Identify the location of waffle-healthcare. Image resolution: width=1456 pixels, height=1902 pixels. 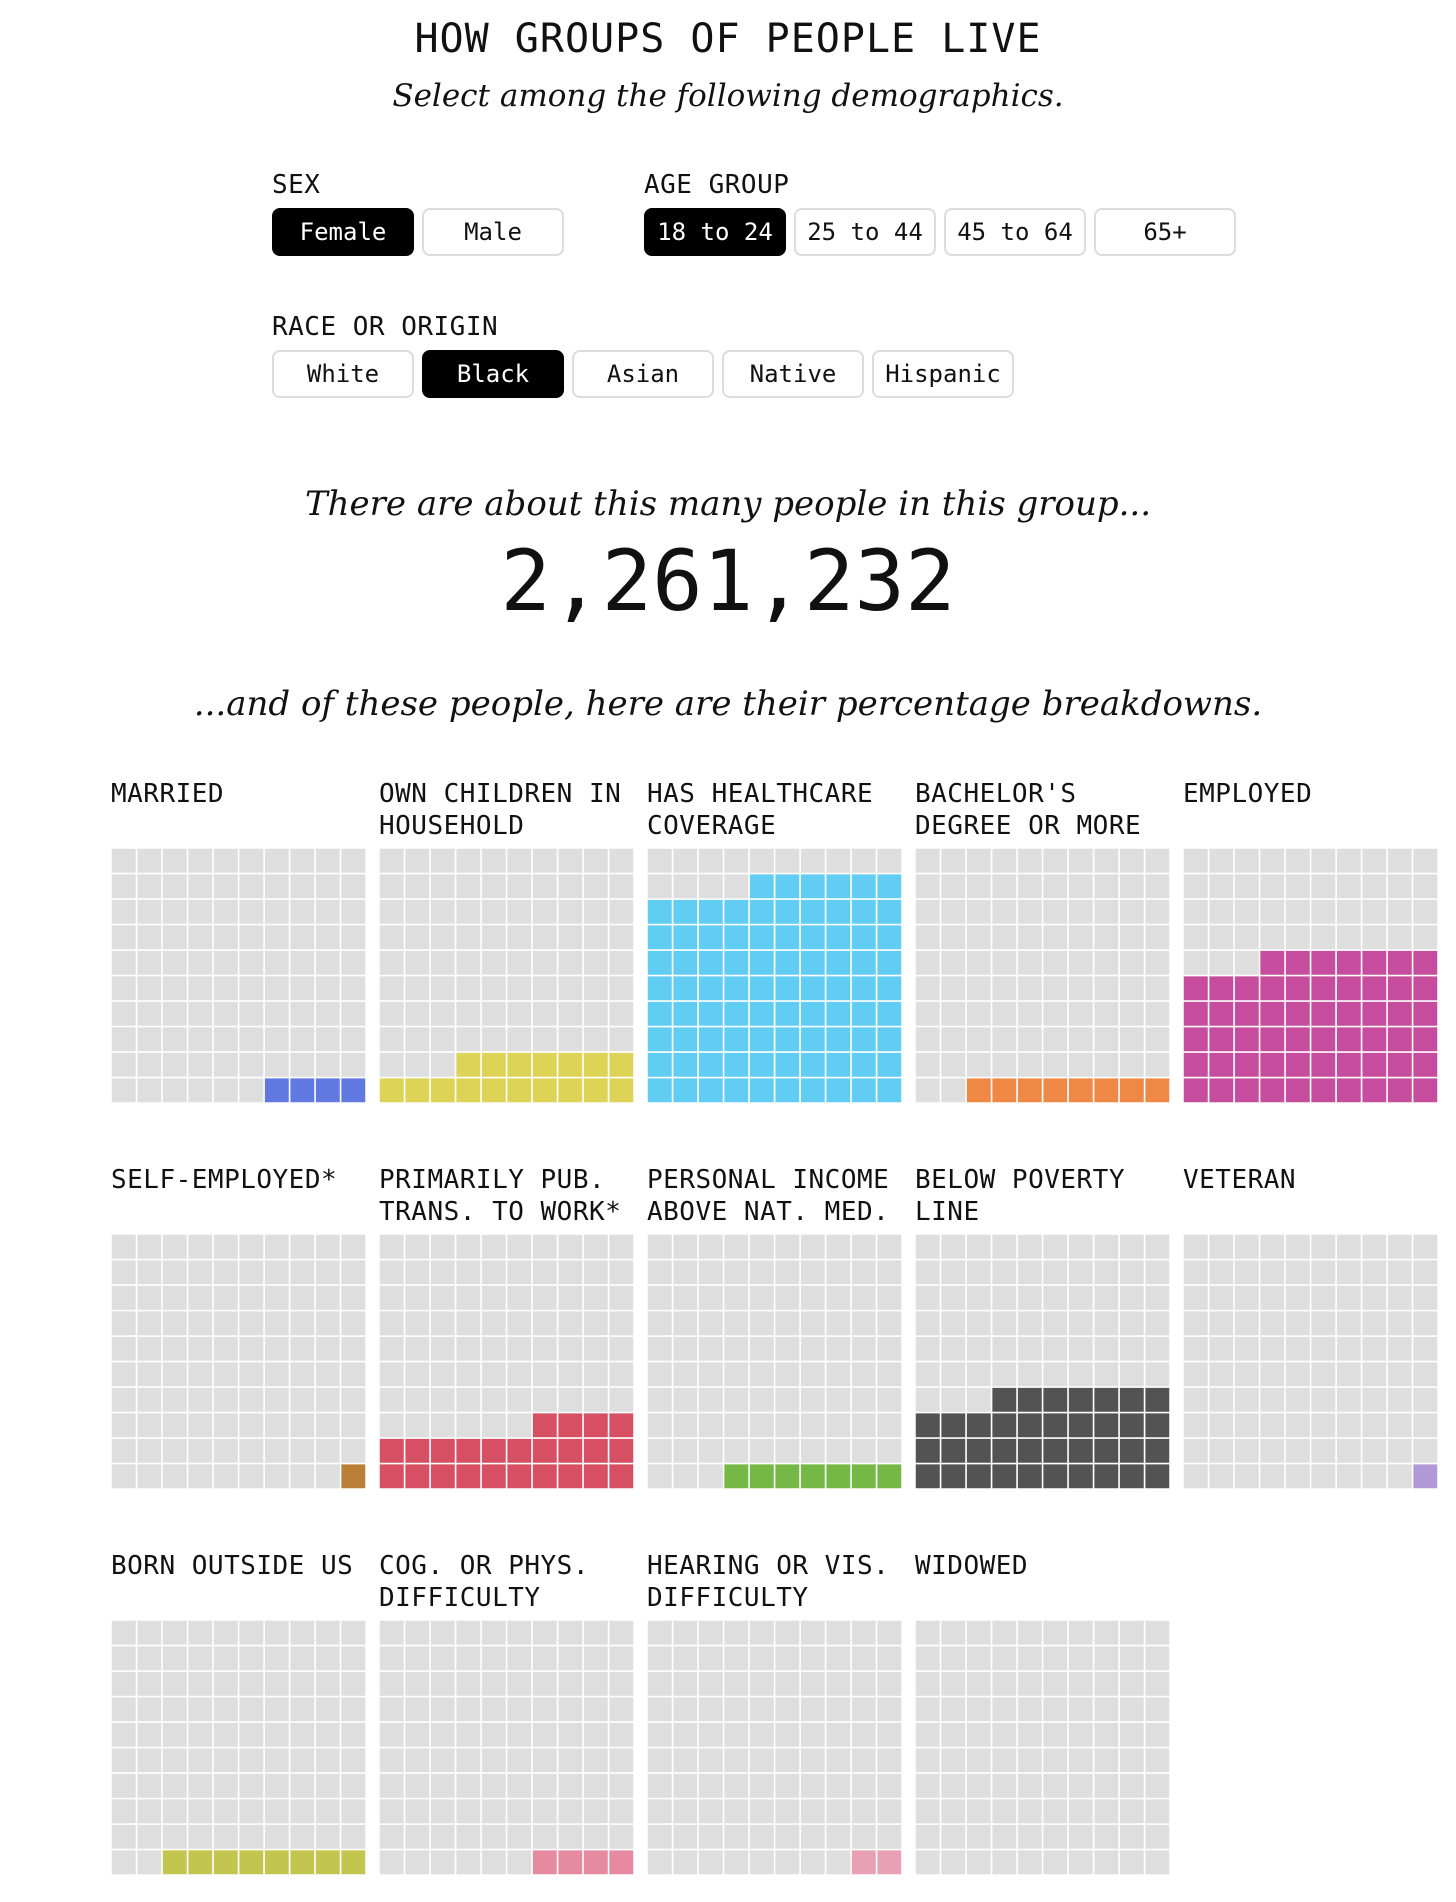
(774, 975).